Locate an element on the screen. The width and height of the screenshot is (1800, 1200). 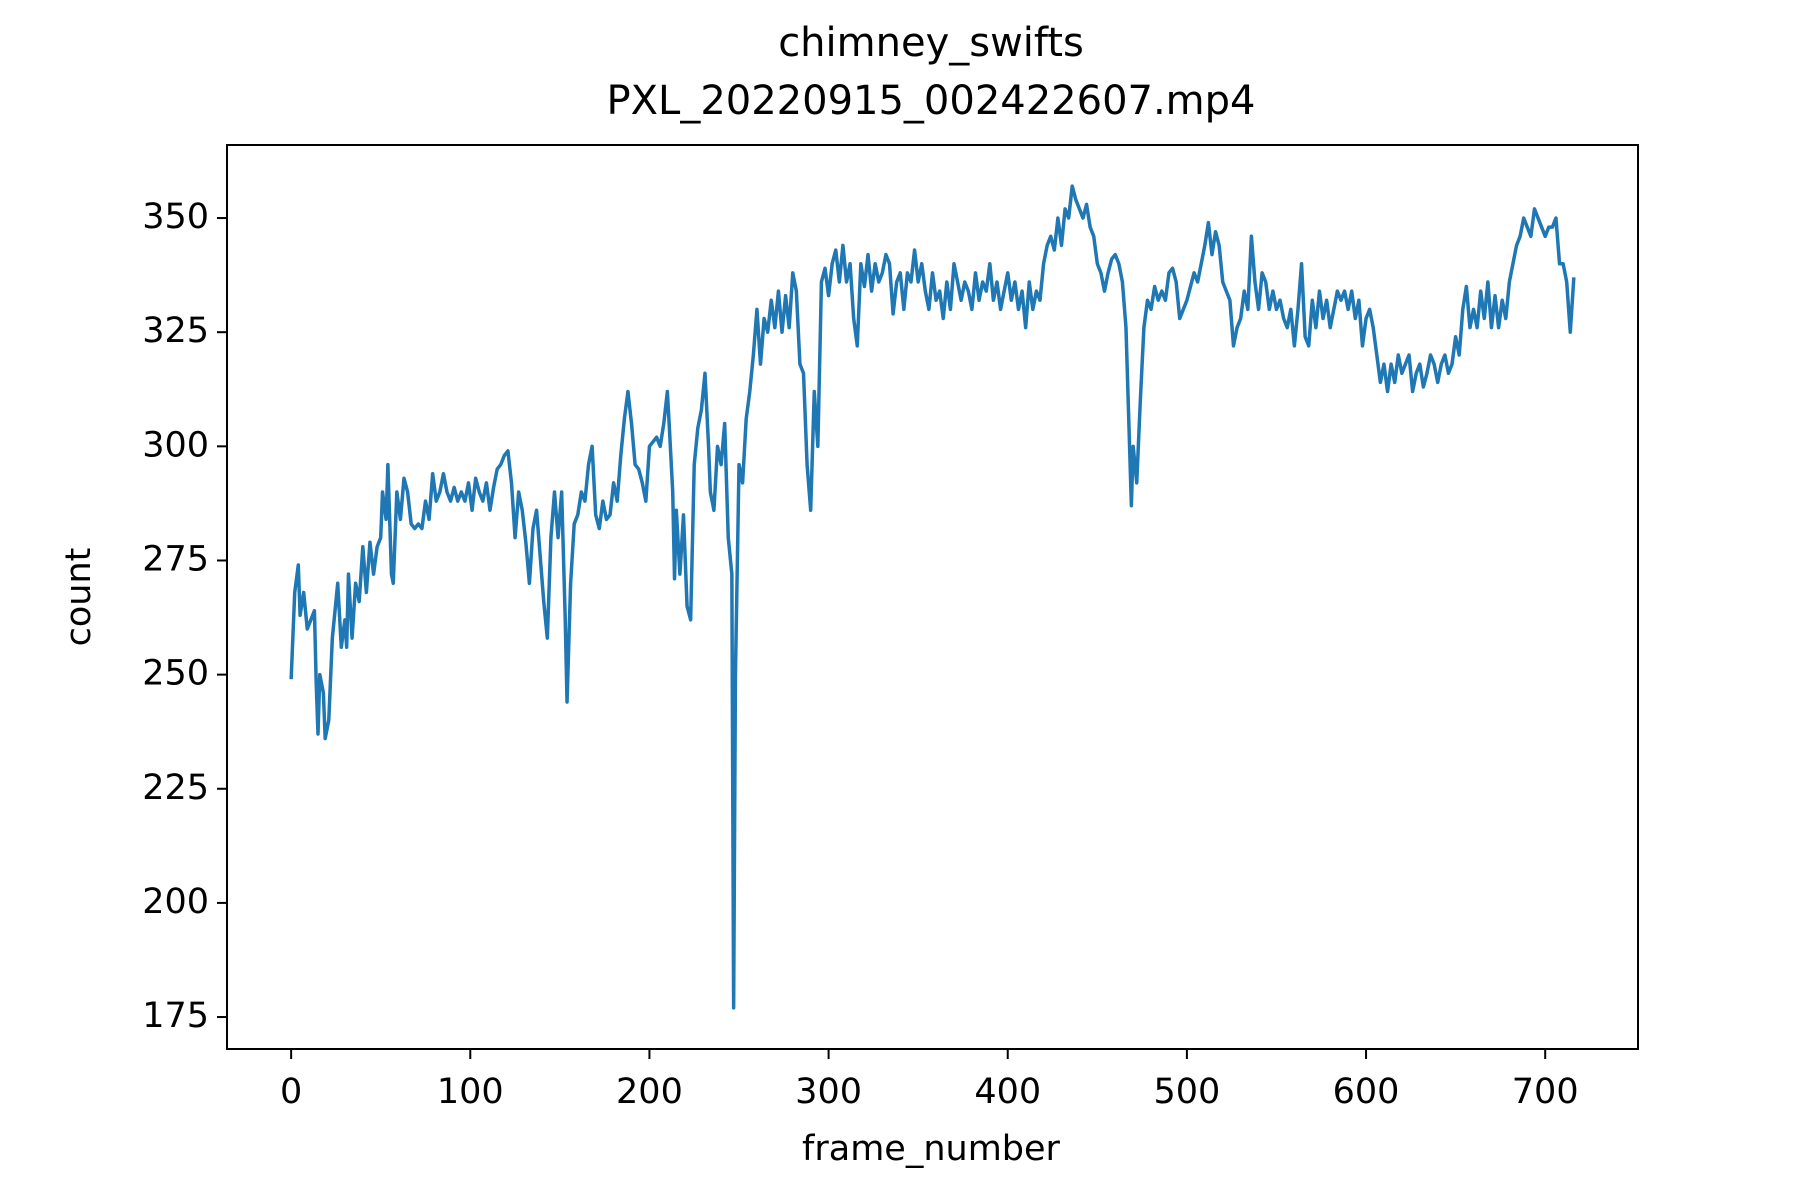
chart-title: chimney_swifts is located at coordinates (931, 43).